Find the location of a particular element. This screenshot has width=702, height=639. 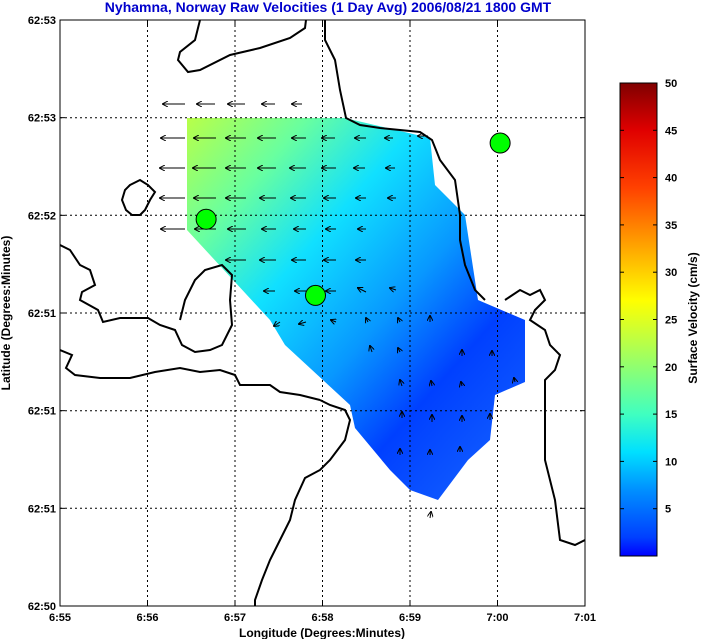

x-tick-label: 6:57 is located at coordinates (235, 618).